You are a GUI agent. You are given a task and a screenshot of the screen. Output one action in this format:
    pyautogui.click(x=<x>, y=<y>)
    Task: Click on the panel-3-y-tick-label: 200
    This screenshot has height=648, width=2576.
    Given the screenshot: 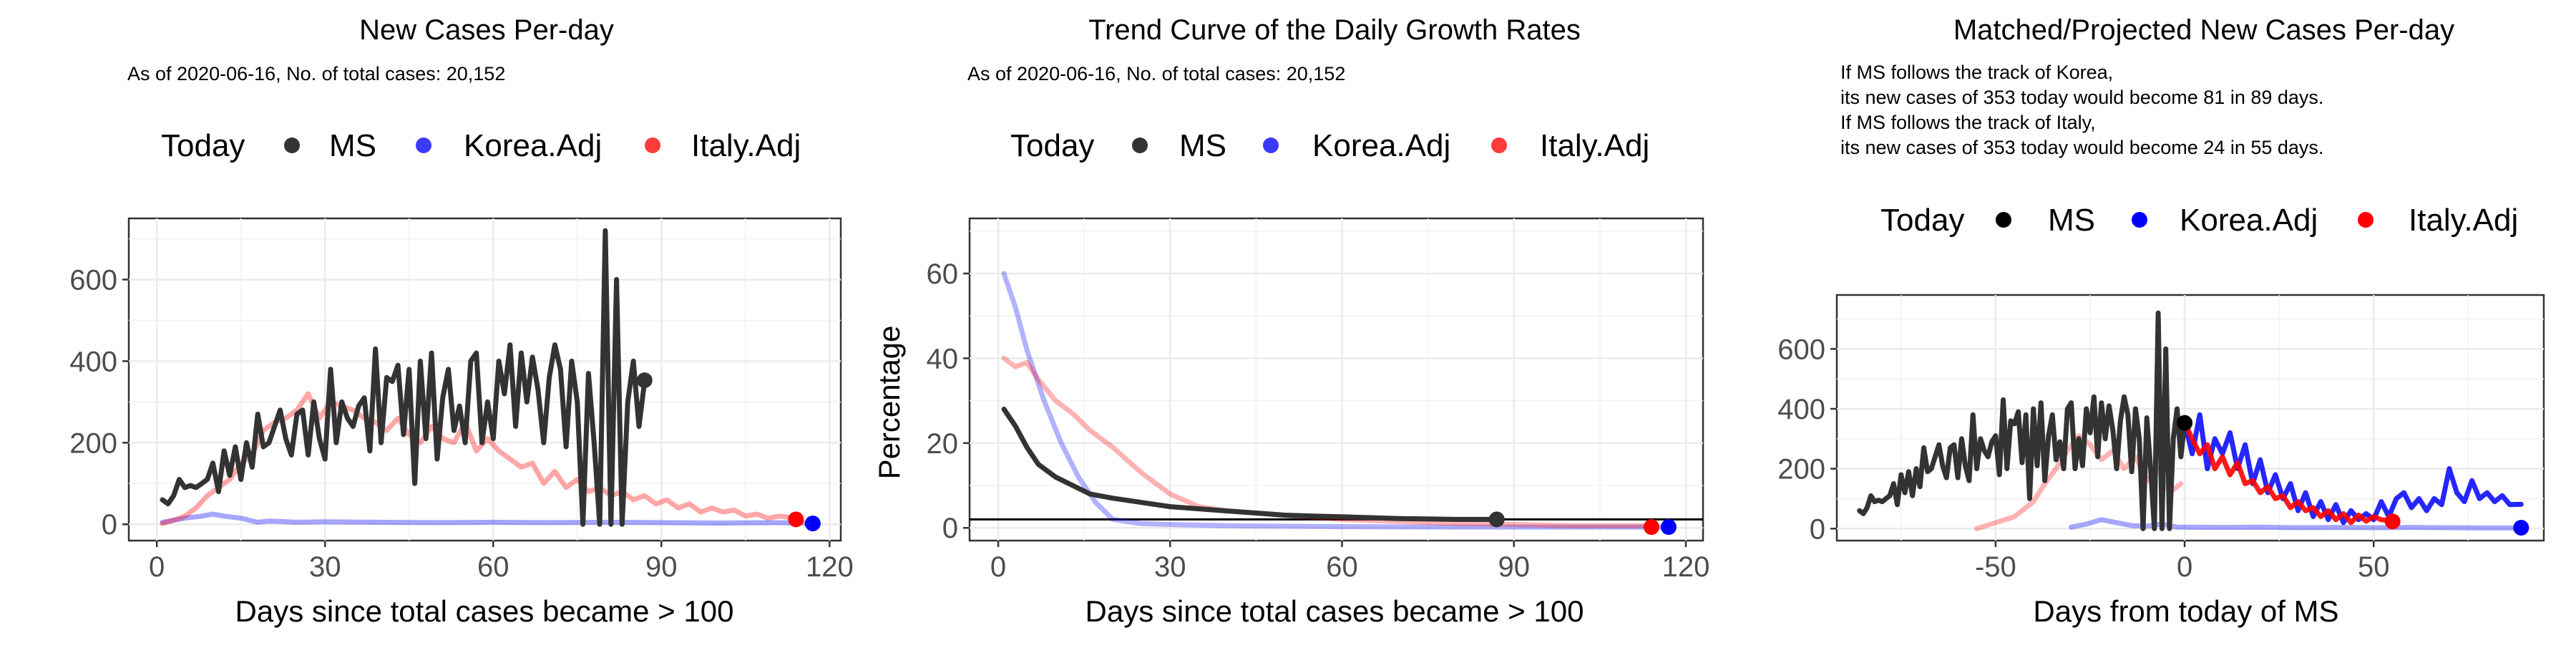 What is the action you would take?
    pyautogui.click(x=1801, y=470)
    